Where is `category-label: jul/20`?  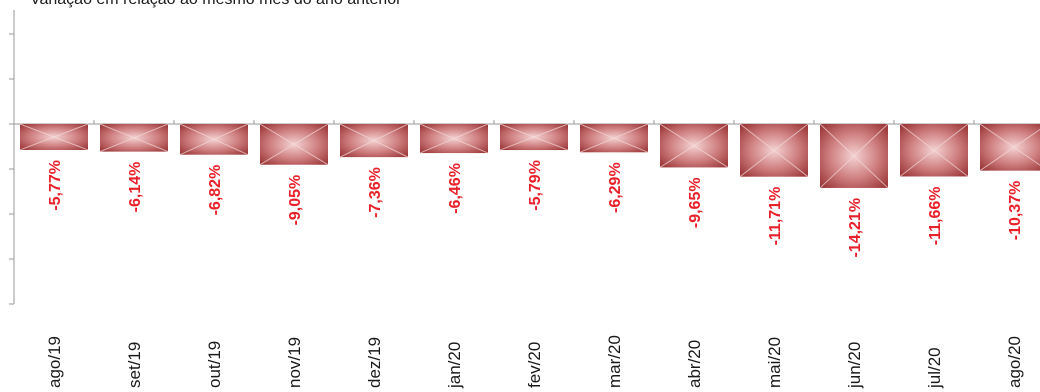 category-label: jul/20 is located at coordinates (934, 368).